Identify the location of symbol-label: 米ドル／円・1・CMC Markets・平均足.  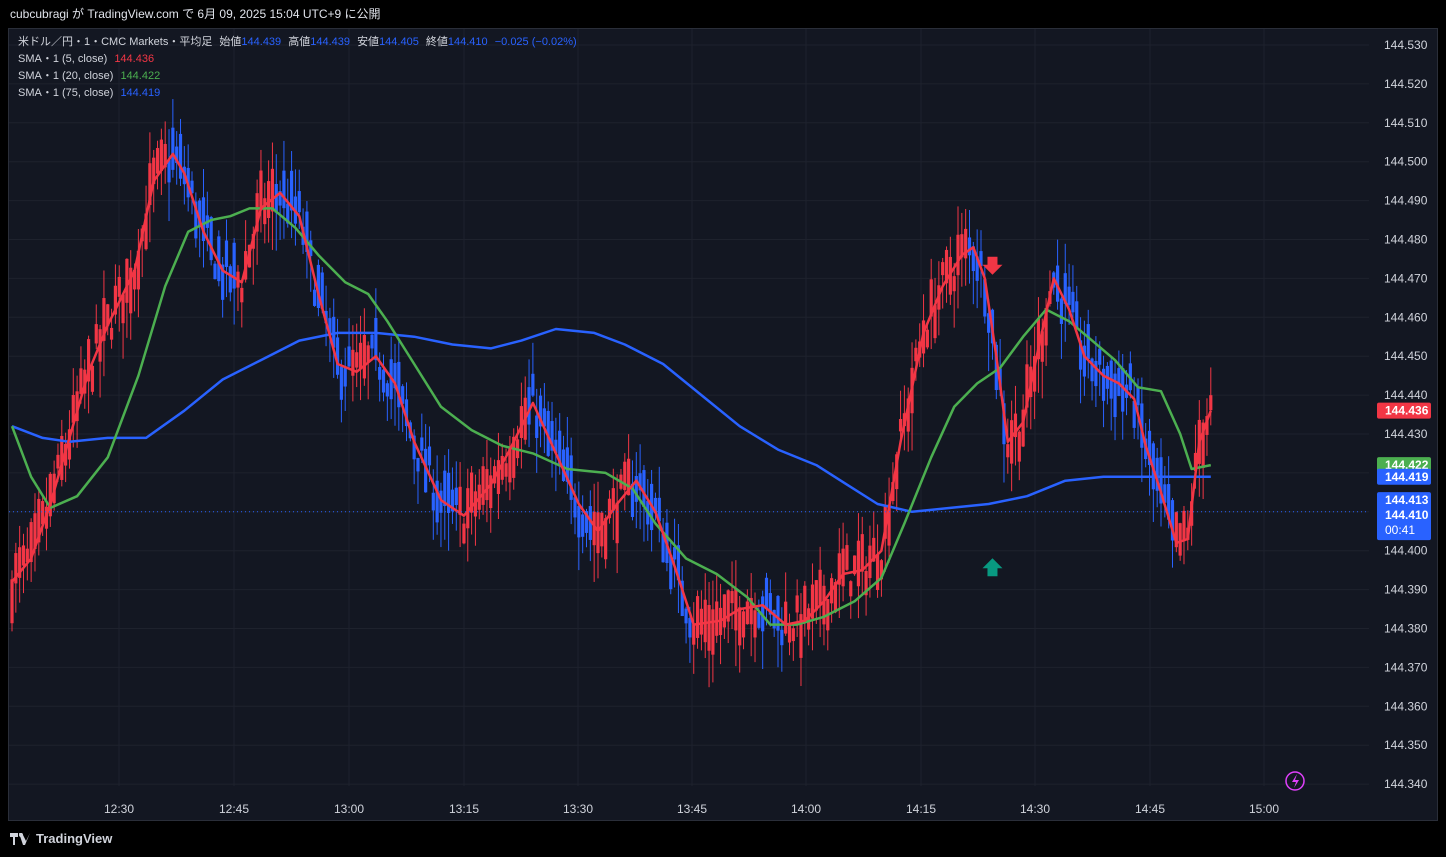
(115, 42).